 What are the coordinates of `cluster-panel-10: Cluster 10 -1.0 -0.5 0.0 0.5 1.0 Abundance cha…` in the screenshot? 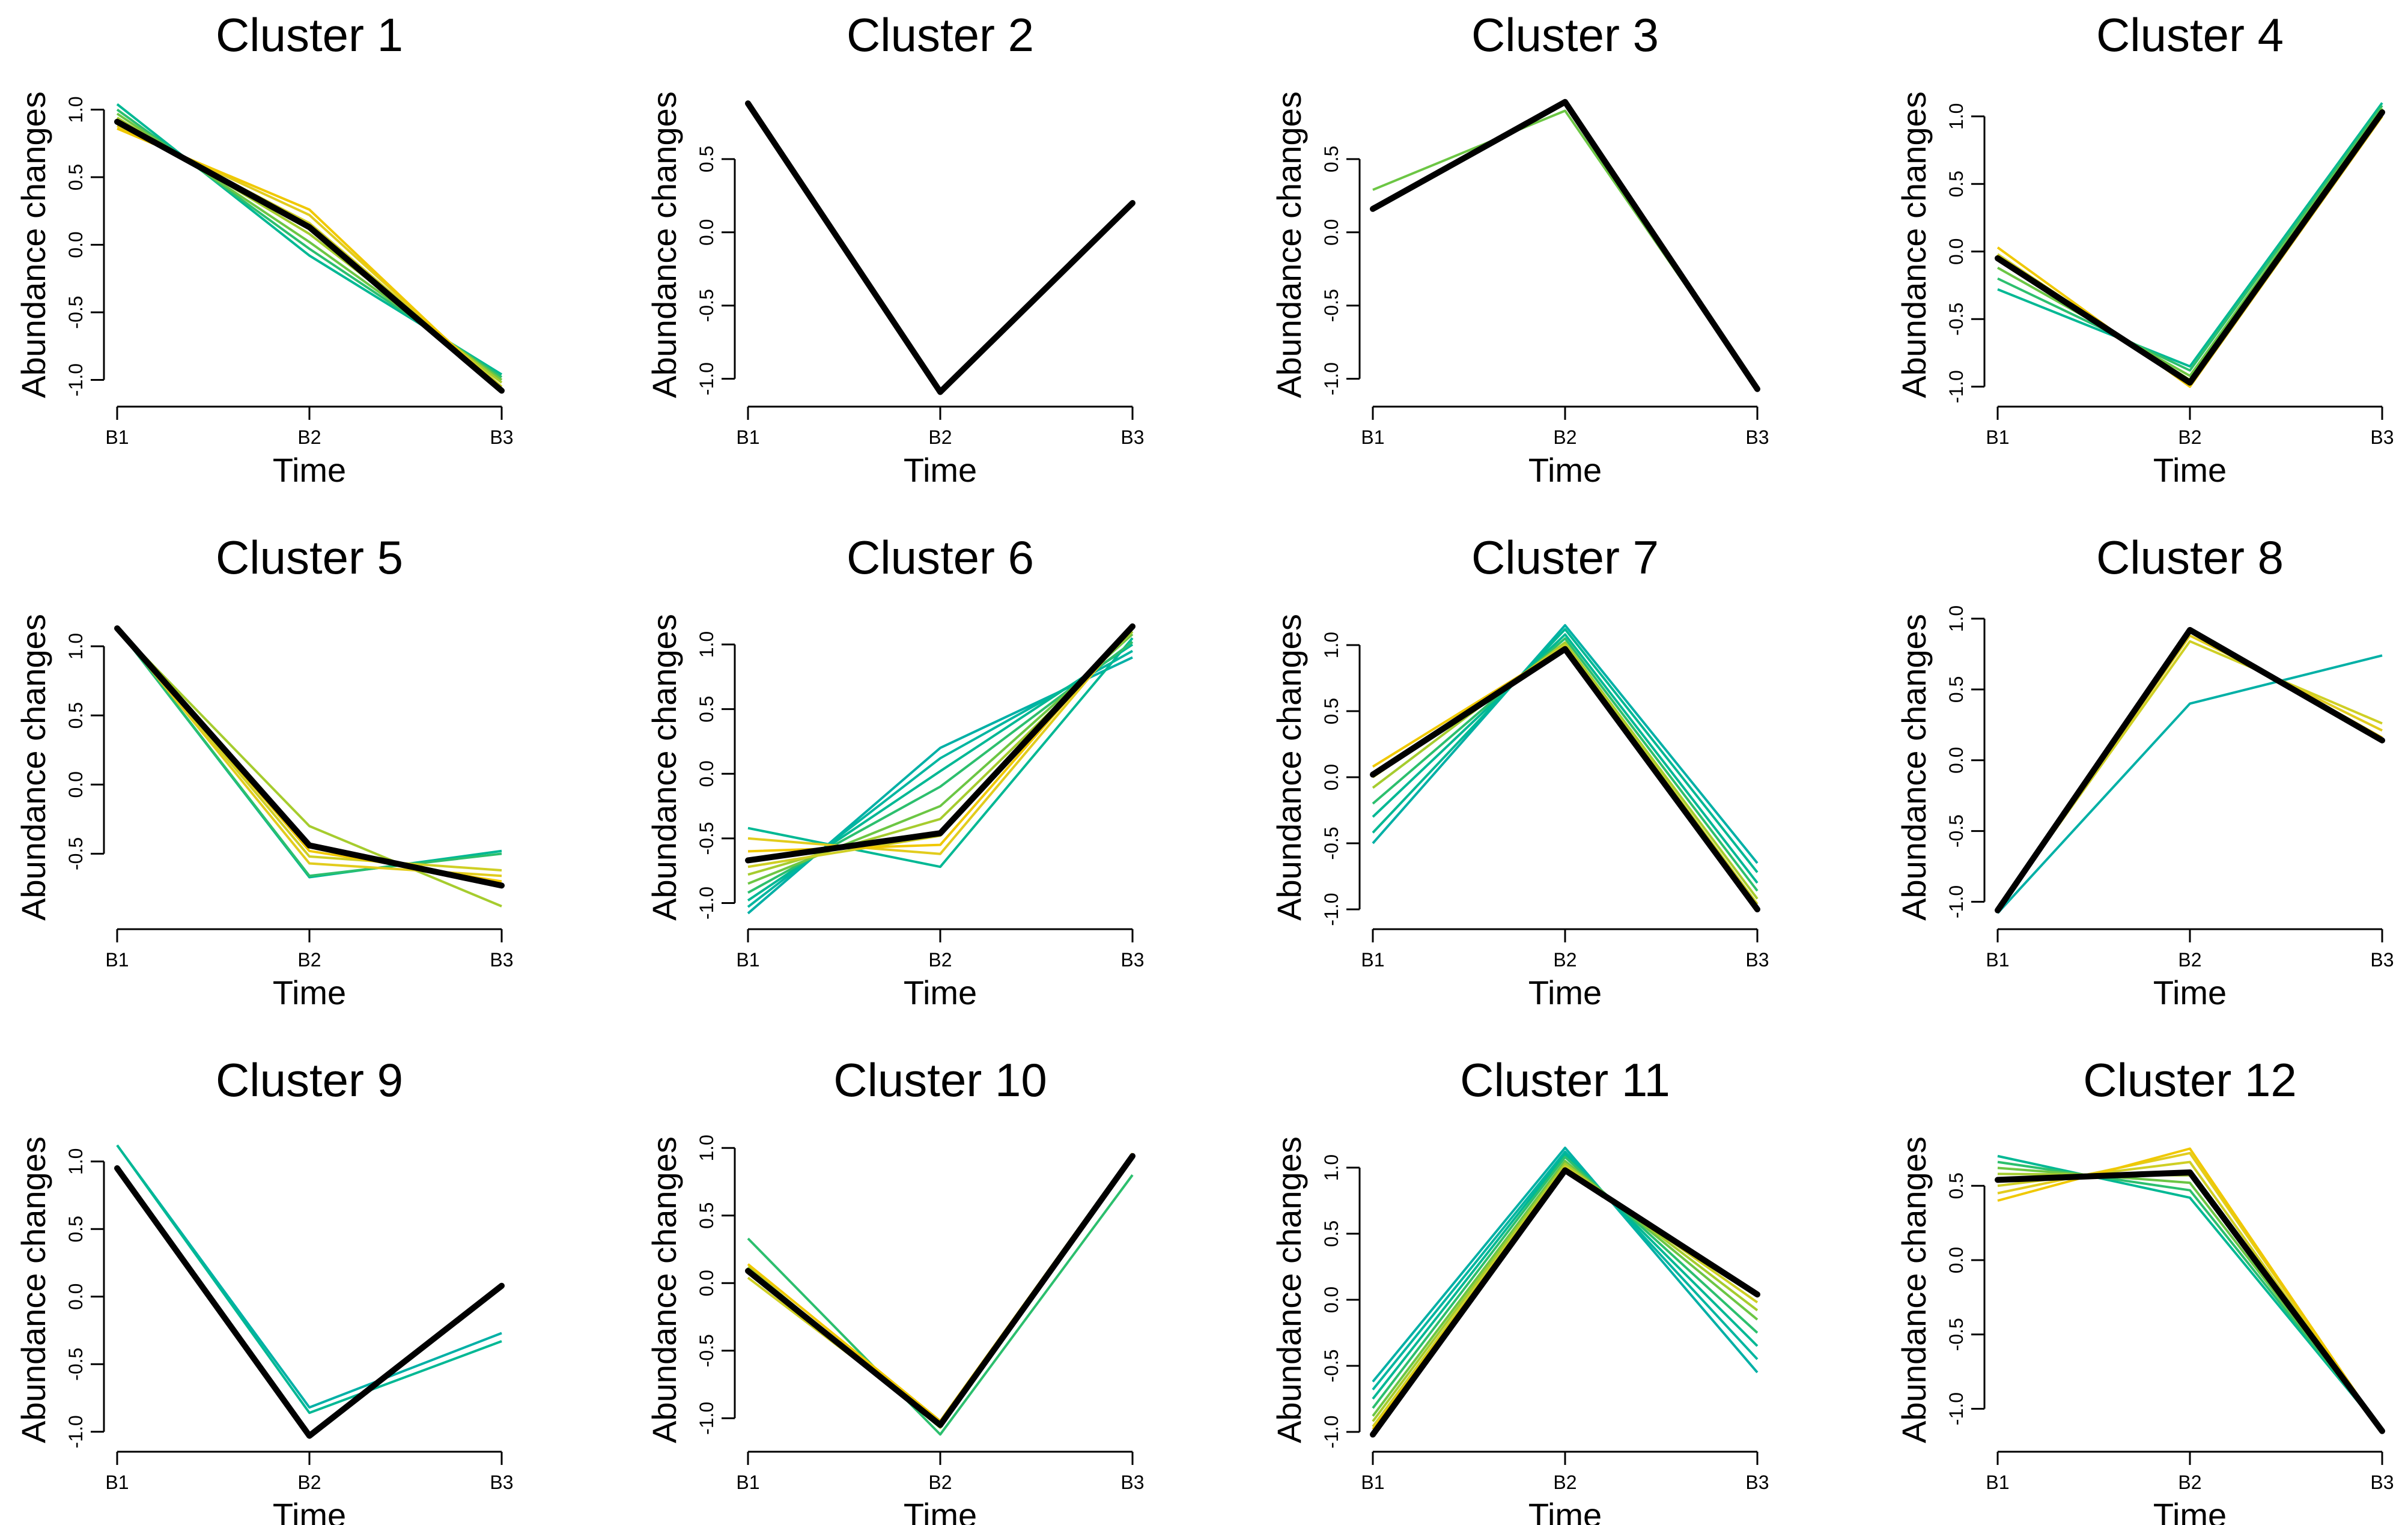 It's located at (895, 1289).